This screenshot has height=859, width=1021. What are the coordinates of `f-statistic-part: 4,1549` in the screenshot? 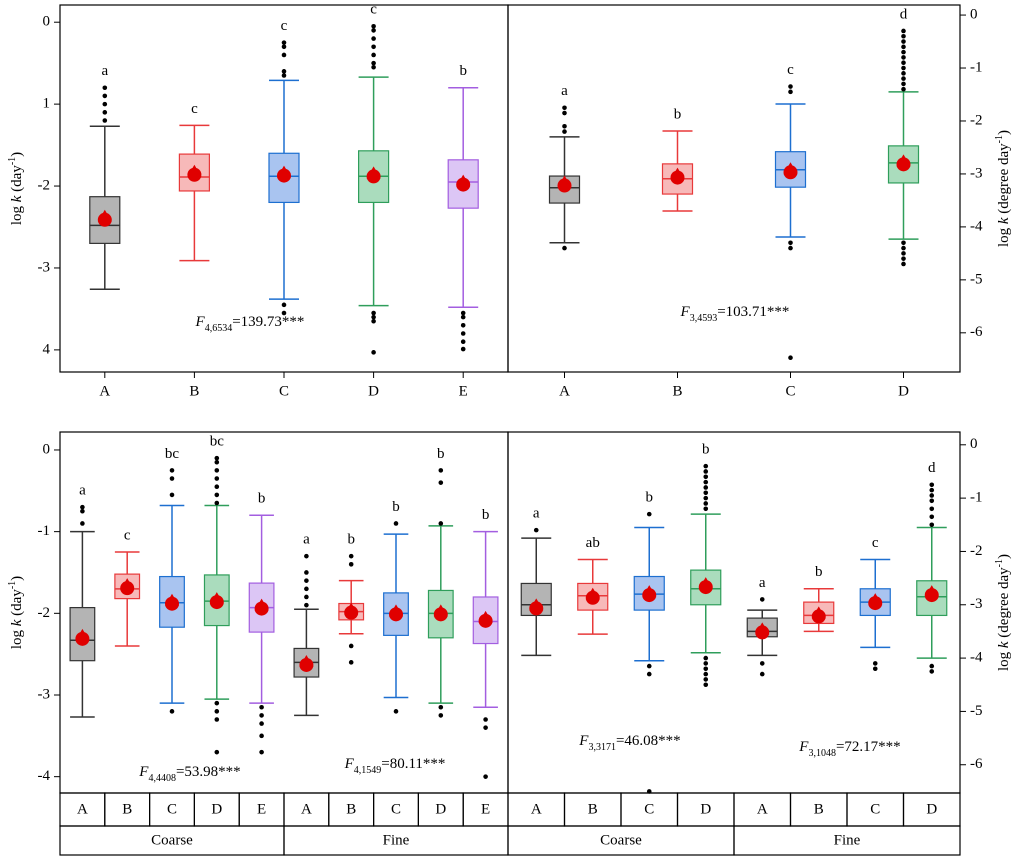 It's located at (368, 770).